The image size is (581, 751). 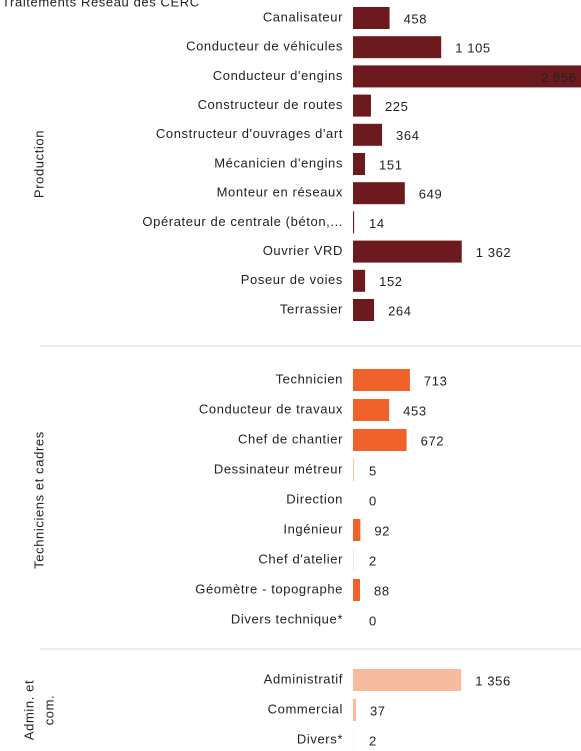 I want to click on value-label: 5, so click(x=373, y=470).